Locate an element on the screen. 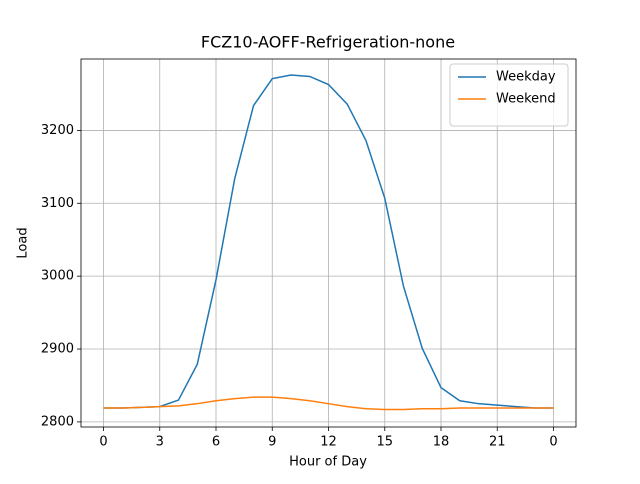 This screenshot has width=640, height=484. y-tick-label: 3100 is located at coordinates (57, 203).